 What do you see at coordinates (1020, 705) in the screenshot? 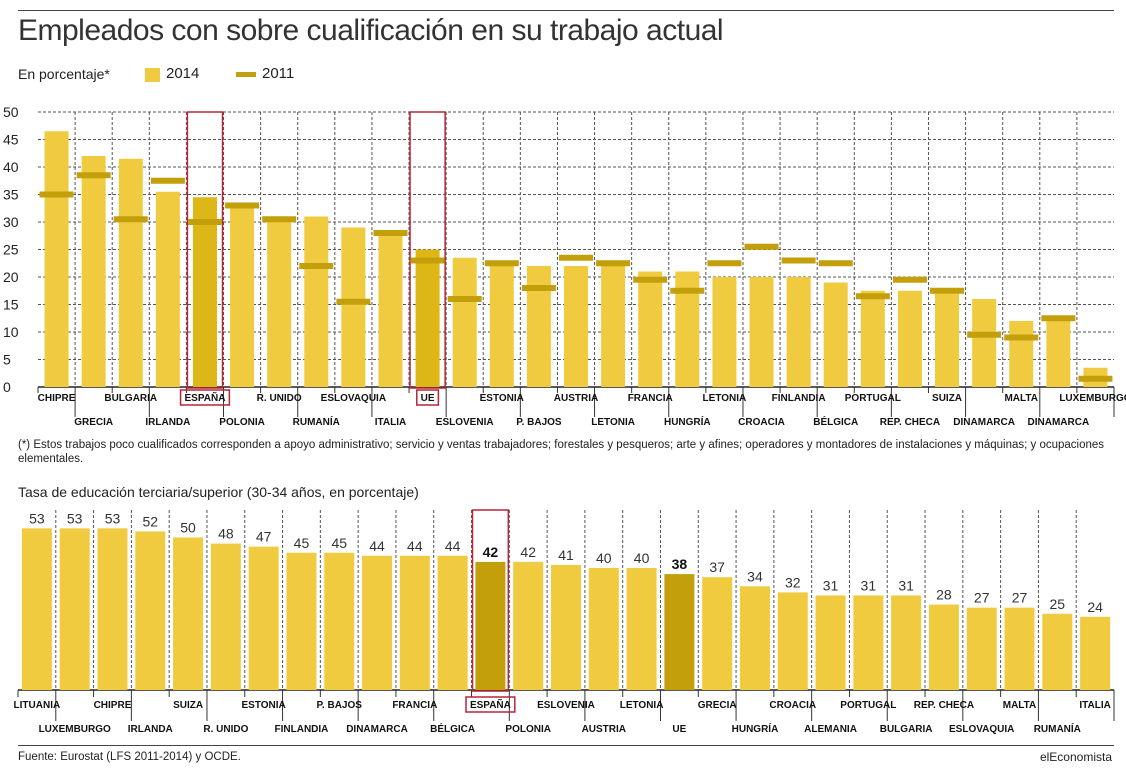
I see `x-label-malta: MALTA` at bounding box center [1020, 705].